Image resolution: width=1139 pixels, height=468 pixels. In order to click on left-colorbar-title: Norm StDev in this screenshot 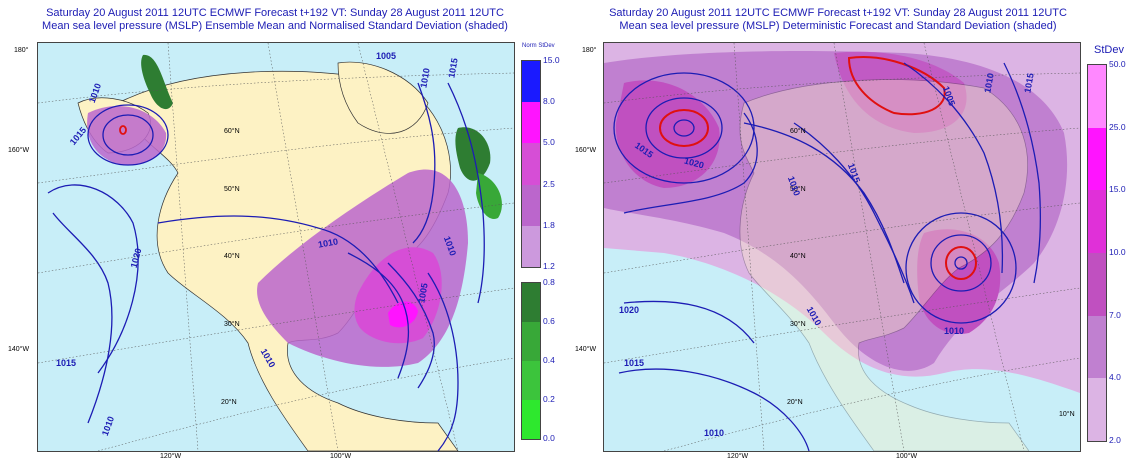, I will do `click(538, 46)`.